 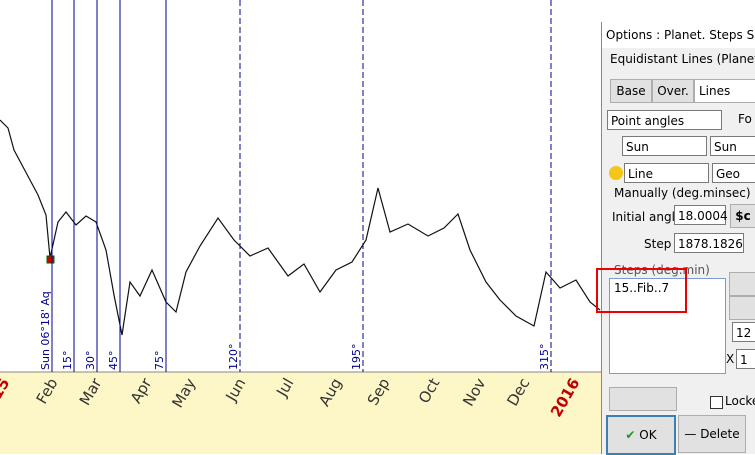 I want to click on planet-line-label: 75°, so click(x=159, y=361).